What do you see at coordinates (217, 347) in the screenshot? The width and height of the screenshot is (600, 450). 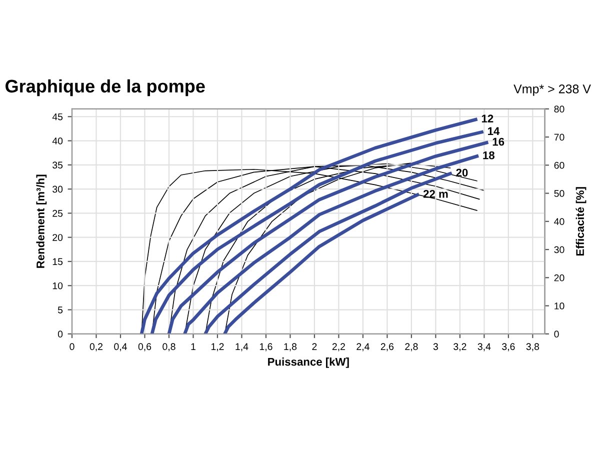 I see `x-tick-label: 1,2` at bounding box center [217, 347].